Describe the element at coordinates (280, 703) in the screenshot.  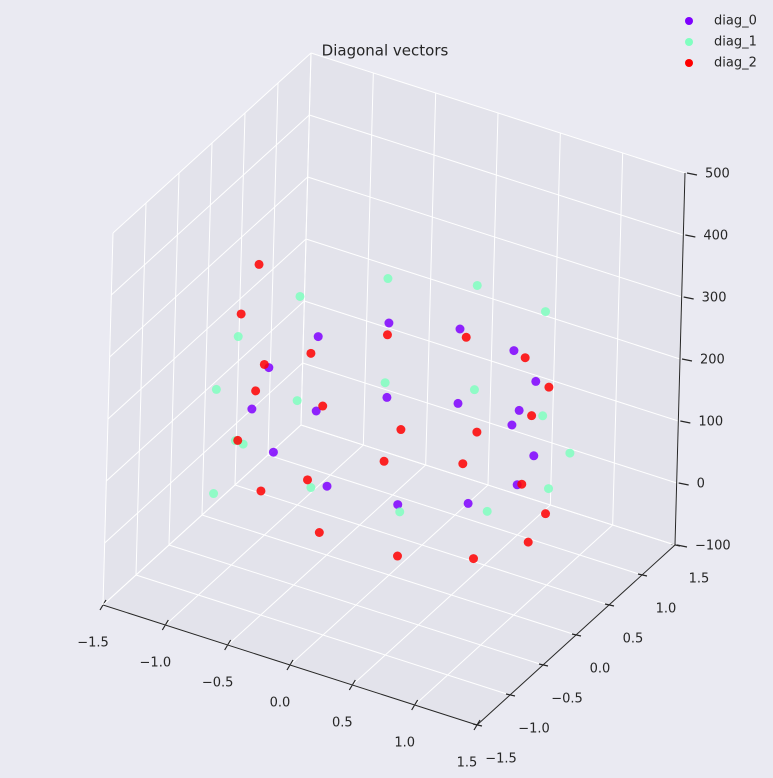
I see `x-tick-label: 0.0` at that location.